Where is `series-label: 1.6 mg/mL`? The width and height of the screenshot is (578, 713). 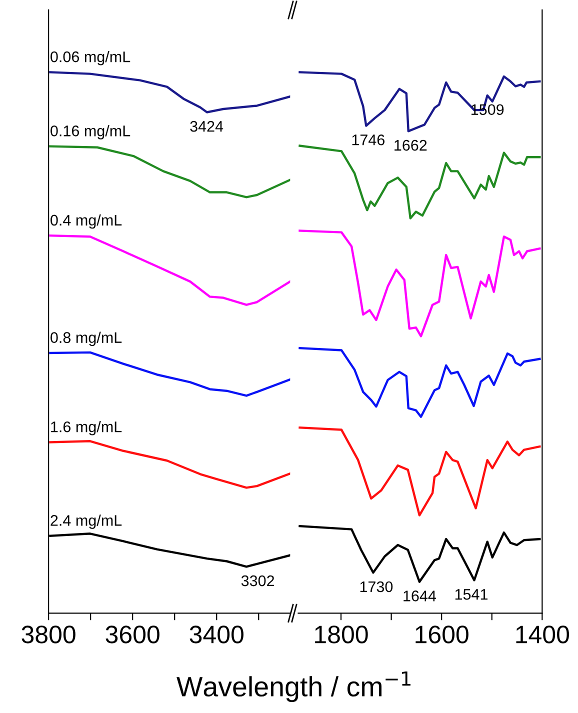 series-label: 1.6 mg/mL is located at coordinates (86, 428).